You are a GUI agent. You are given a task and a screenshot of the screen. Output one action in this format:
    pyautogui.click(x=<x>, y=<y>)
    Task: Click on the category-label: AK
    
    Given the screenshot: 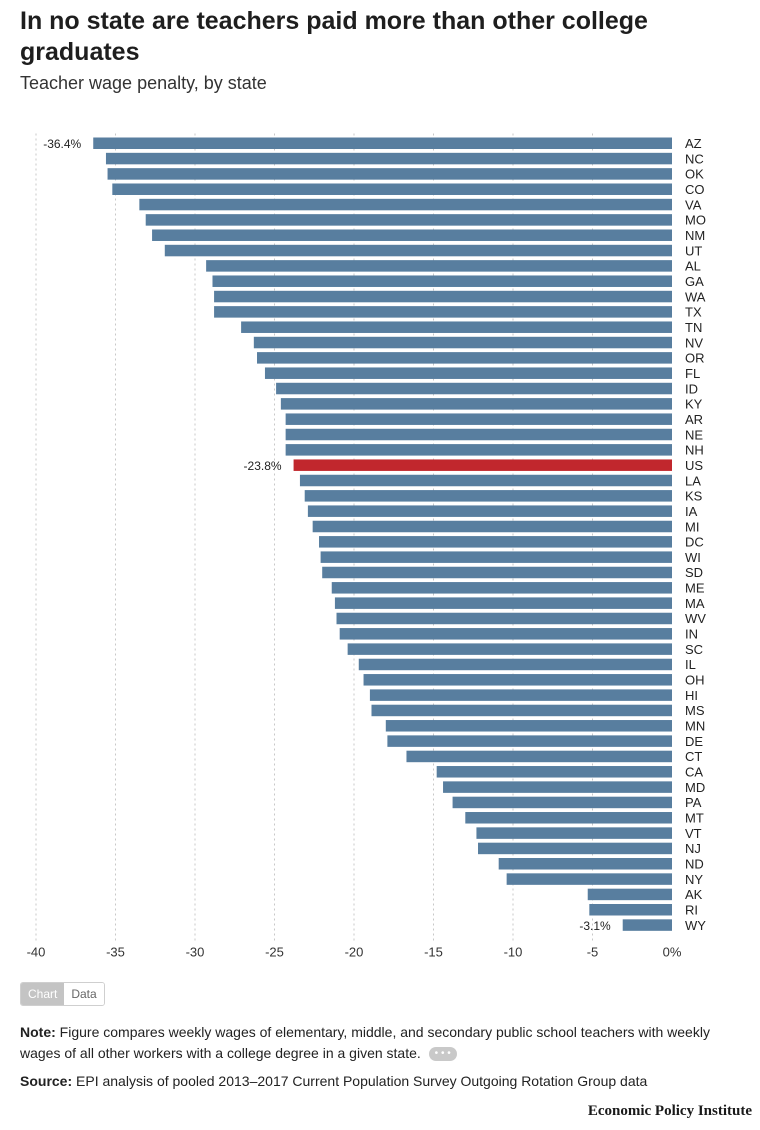 What is the action you would take?
    pyautogui.click(x=694, y=894)
    